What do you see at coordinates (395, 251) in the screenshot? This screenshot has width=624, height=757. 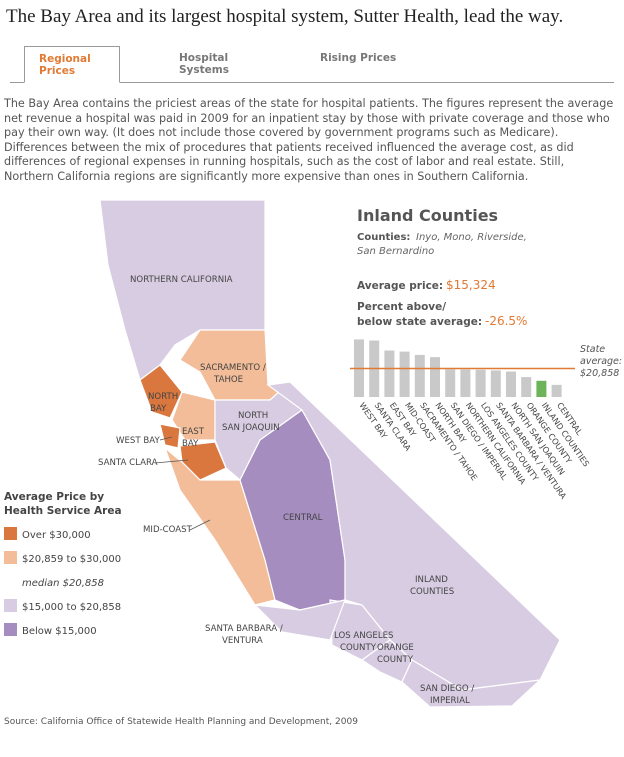 I see `counties: San Bernardino` at bounding box center [395, 251].